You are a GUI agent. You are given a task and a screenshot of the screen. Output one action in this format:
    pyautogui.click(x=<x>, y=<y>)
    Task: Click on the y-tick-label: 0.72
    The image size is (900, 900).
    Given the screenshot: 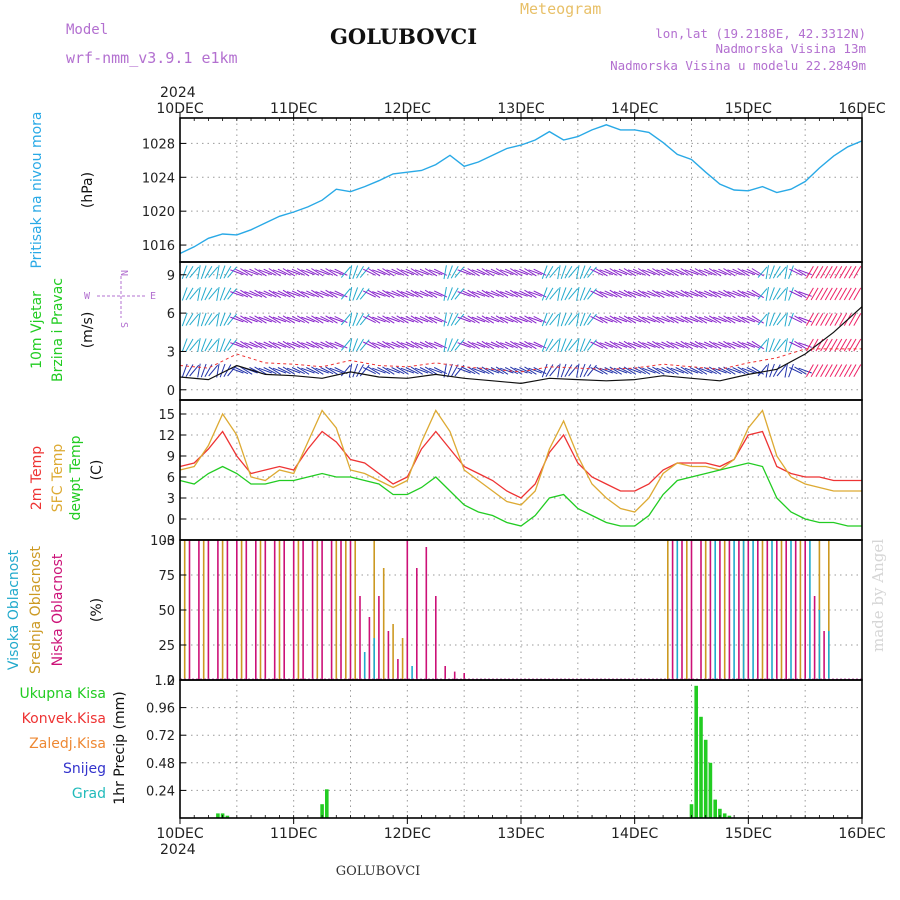 What is the action you would take?
    pyautogui.click(x=160, y=736)
    